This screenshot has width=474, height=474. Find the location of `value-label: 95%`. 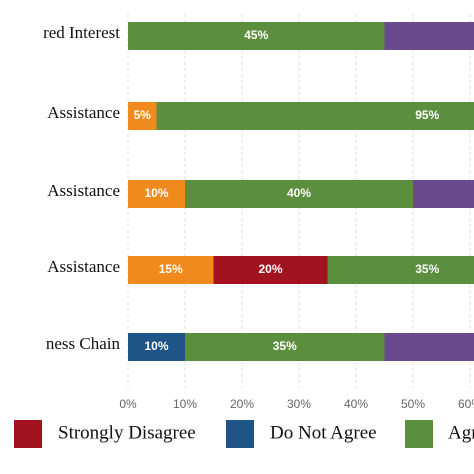

value-label: 95% is located at coordinates (427, 115).